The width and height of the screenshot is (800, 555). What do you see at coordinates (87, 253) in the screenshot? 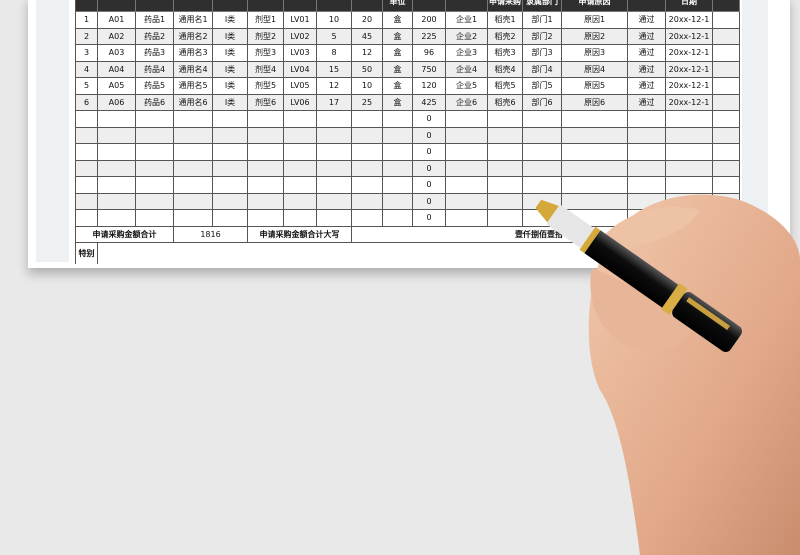
I see `special-notes-label: 特别` at bounding box center [87, 253].